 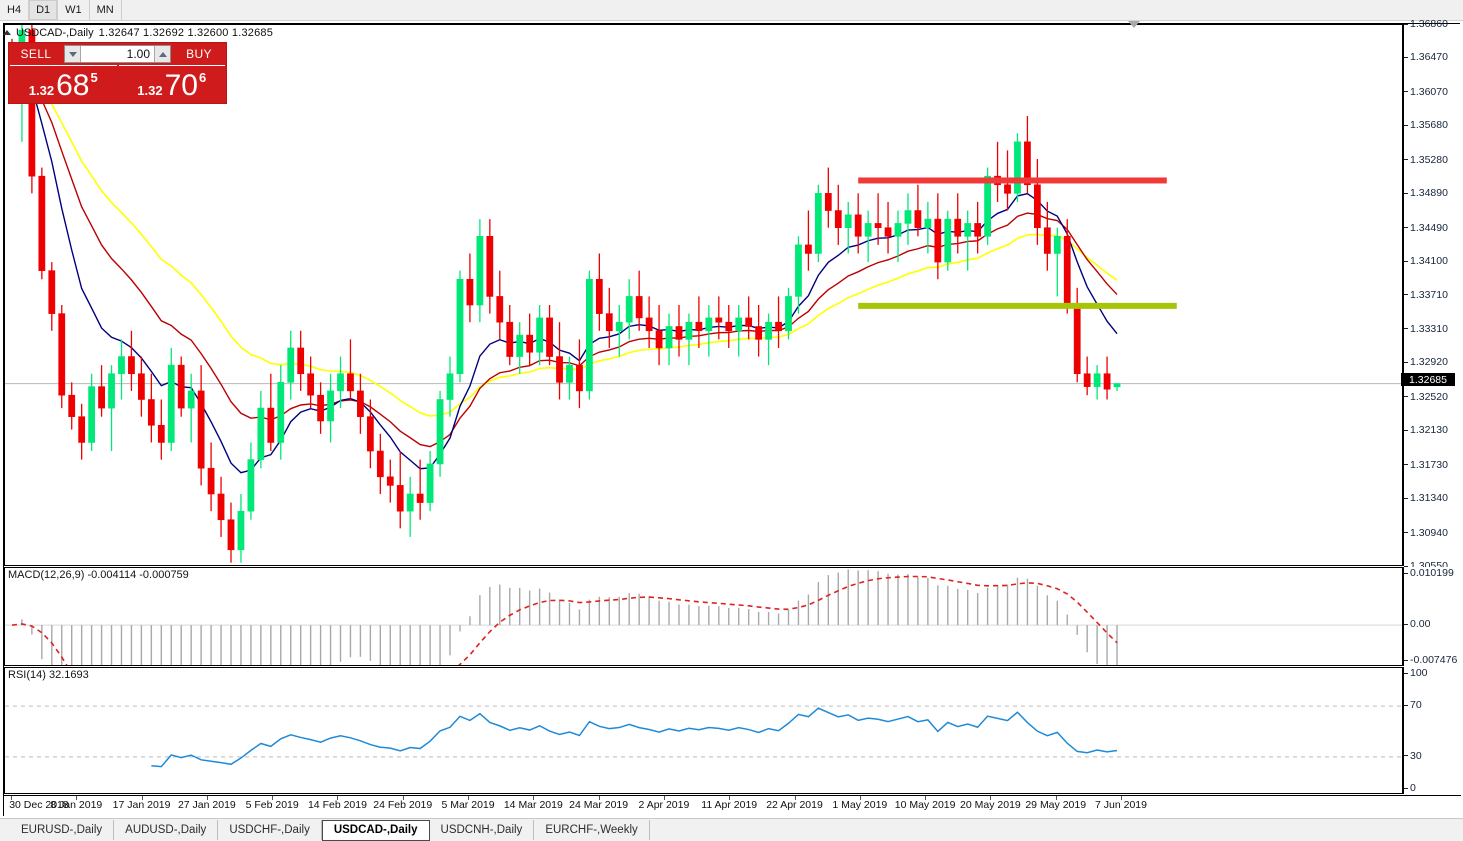 I want to click on price-tick-1.36070: 1.36070, so click(x=1433, y=92).